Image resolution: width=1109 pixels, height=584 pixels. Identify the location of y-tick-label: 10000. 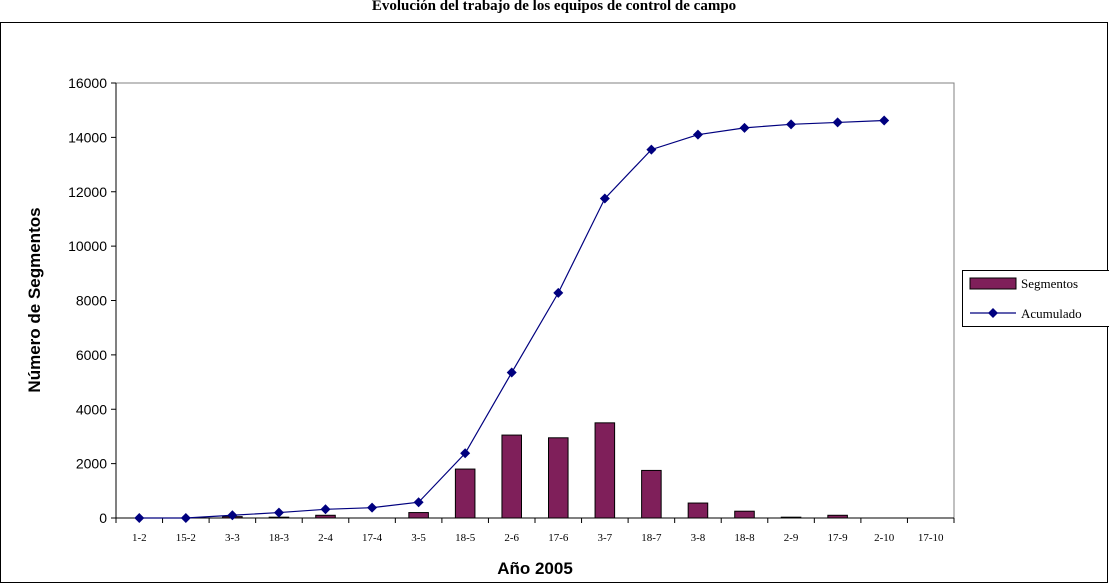
(87, 246).